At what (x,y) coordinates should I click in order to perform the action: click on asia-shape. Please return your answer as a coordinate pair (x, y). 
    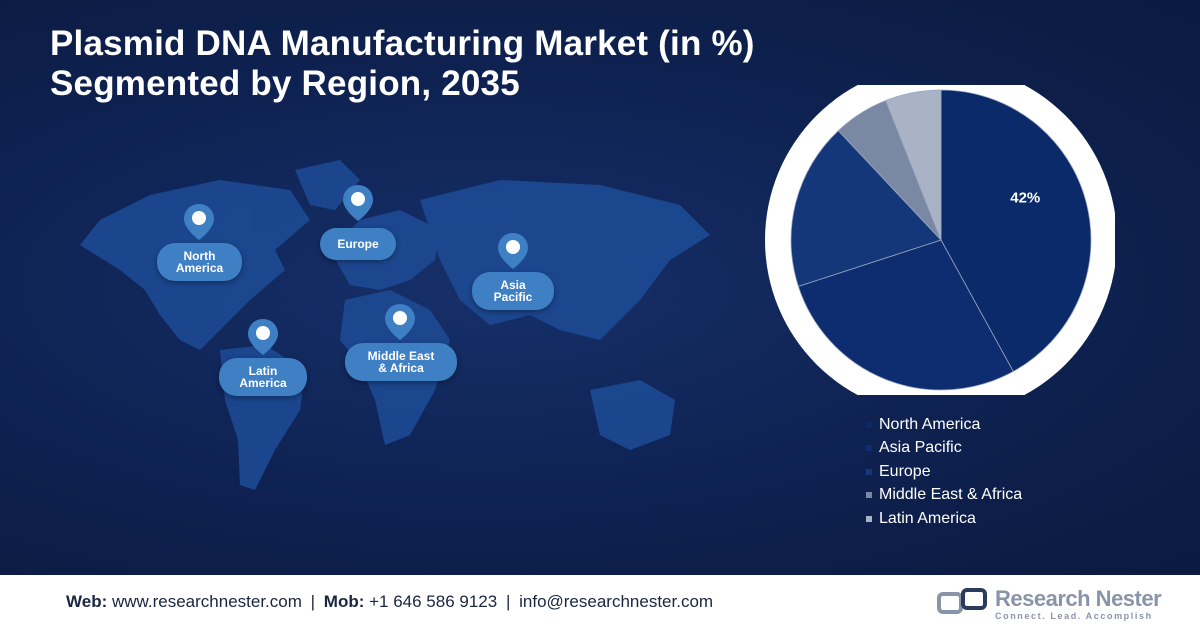
    Looking at the image, I should click on (565, 260).